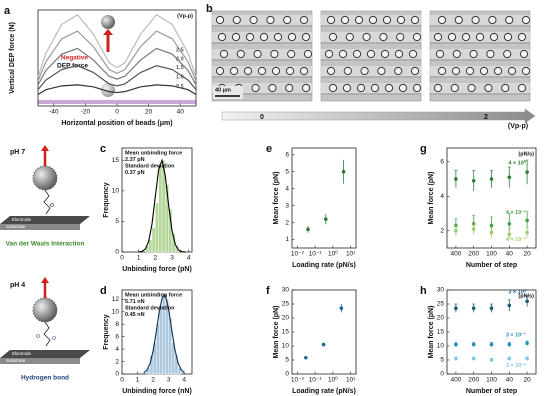 Image resolution: width=550 pixels, height=396 pixels. I want to click on series-label: 2.0, so click(180, 59).